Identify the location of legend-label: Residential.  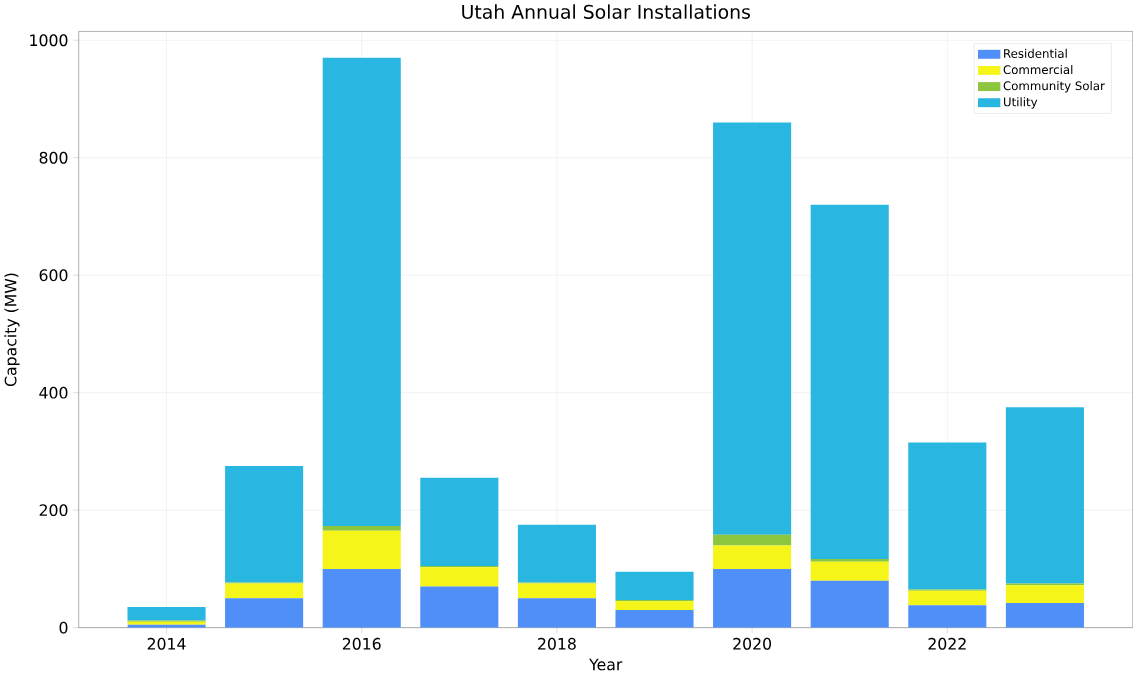
(1035, 53).